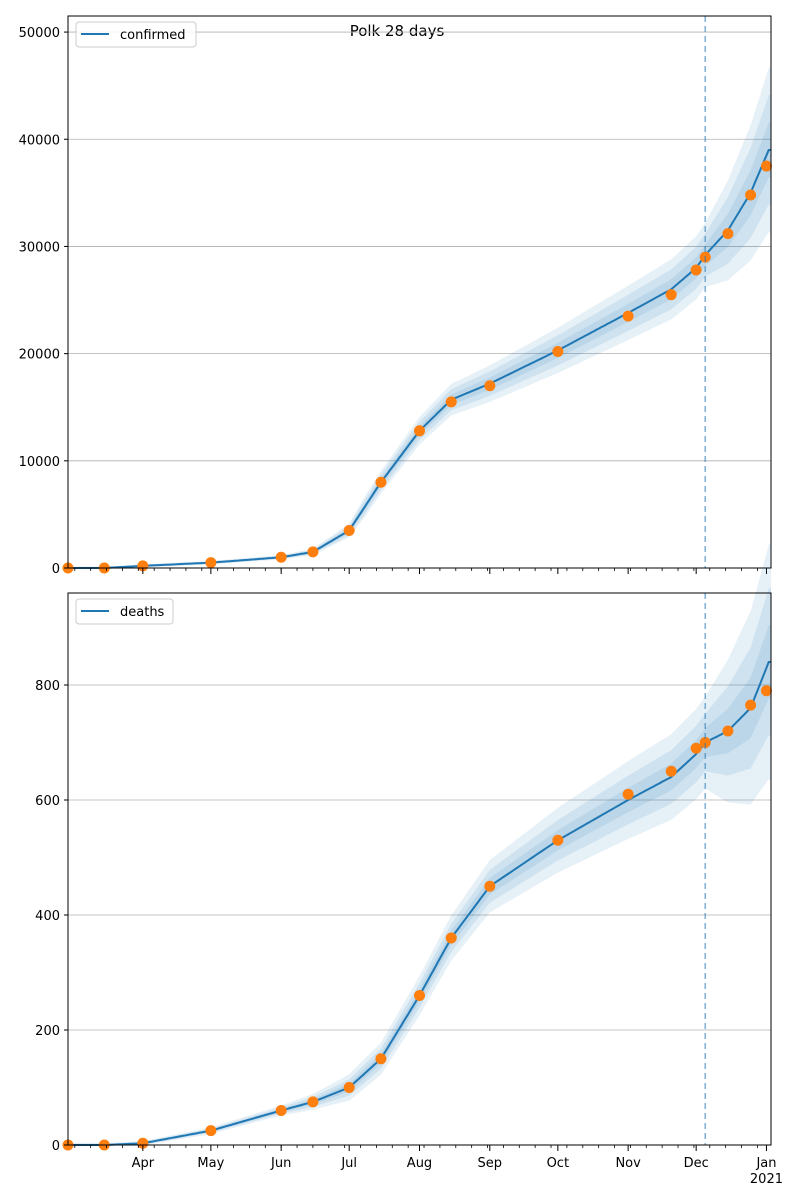  Describe the element at coordinates (142, 612) in the screenshot. I see `legend-label: deaths` at that location.